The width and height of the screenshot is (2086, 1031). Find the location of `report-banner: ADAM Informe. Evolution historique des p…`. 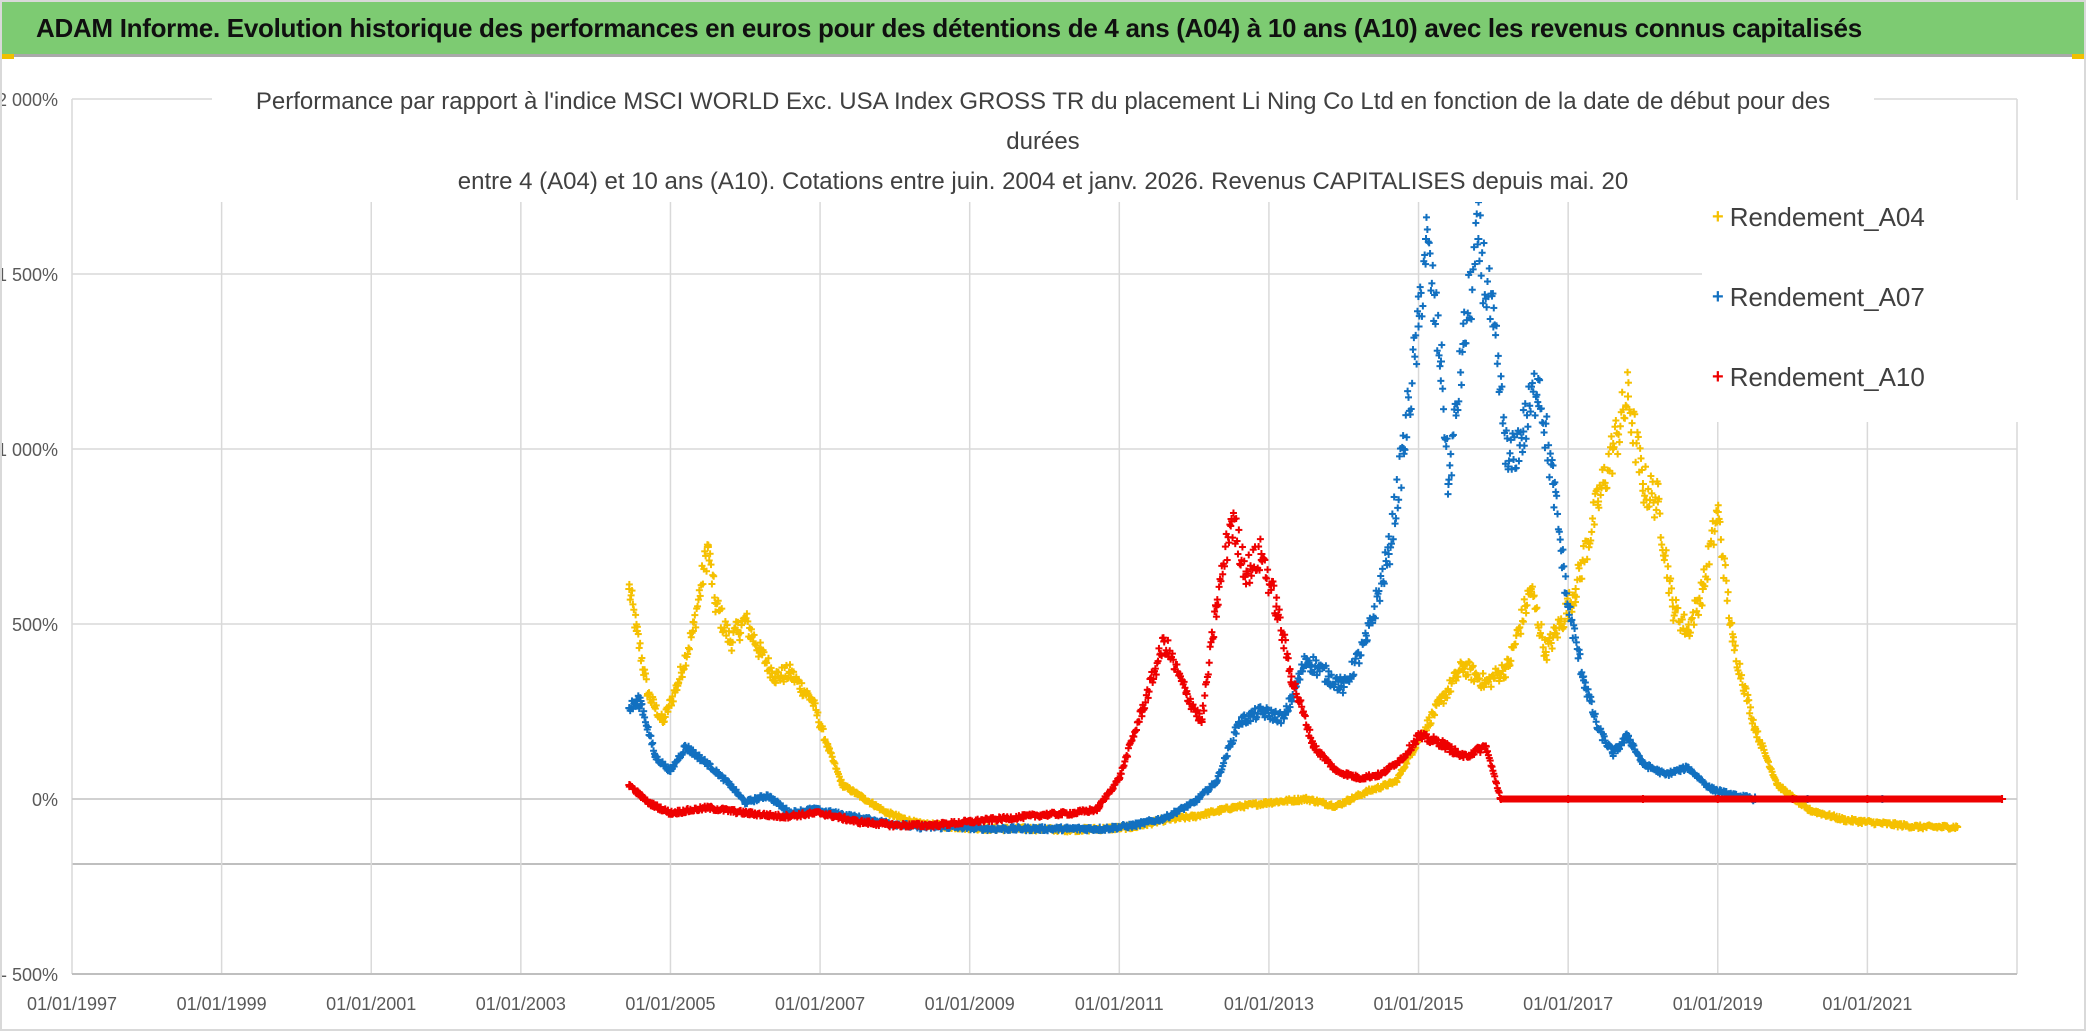

report-banner: ADAM Informe. Evolution historique des p… is located at coordinates (1043, 29).